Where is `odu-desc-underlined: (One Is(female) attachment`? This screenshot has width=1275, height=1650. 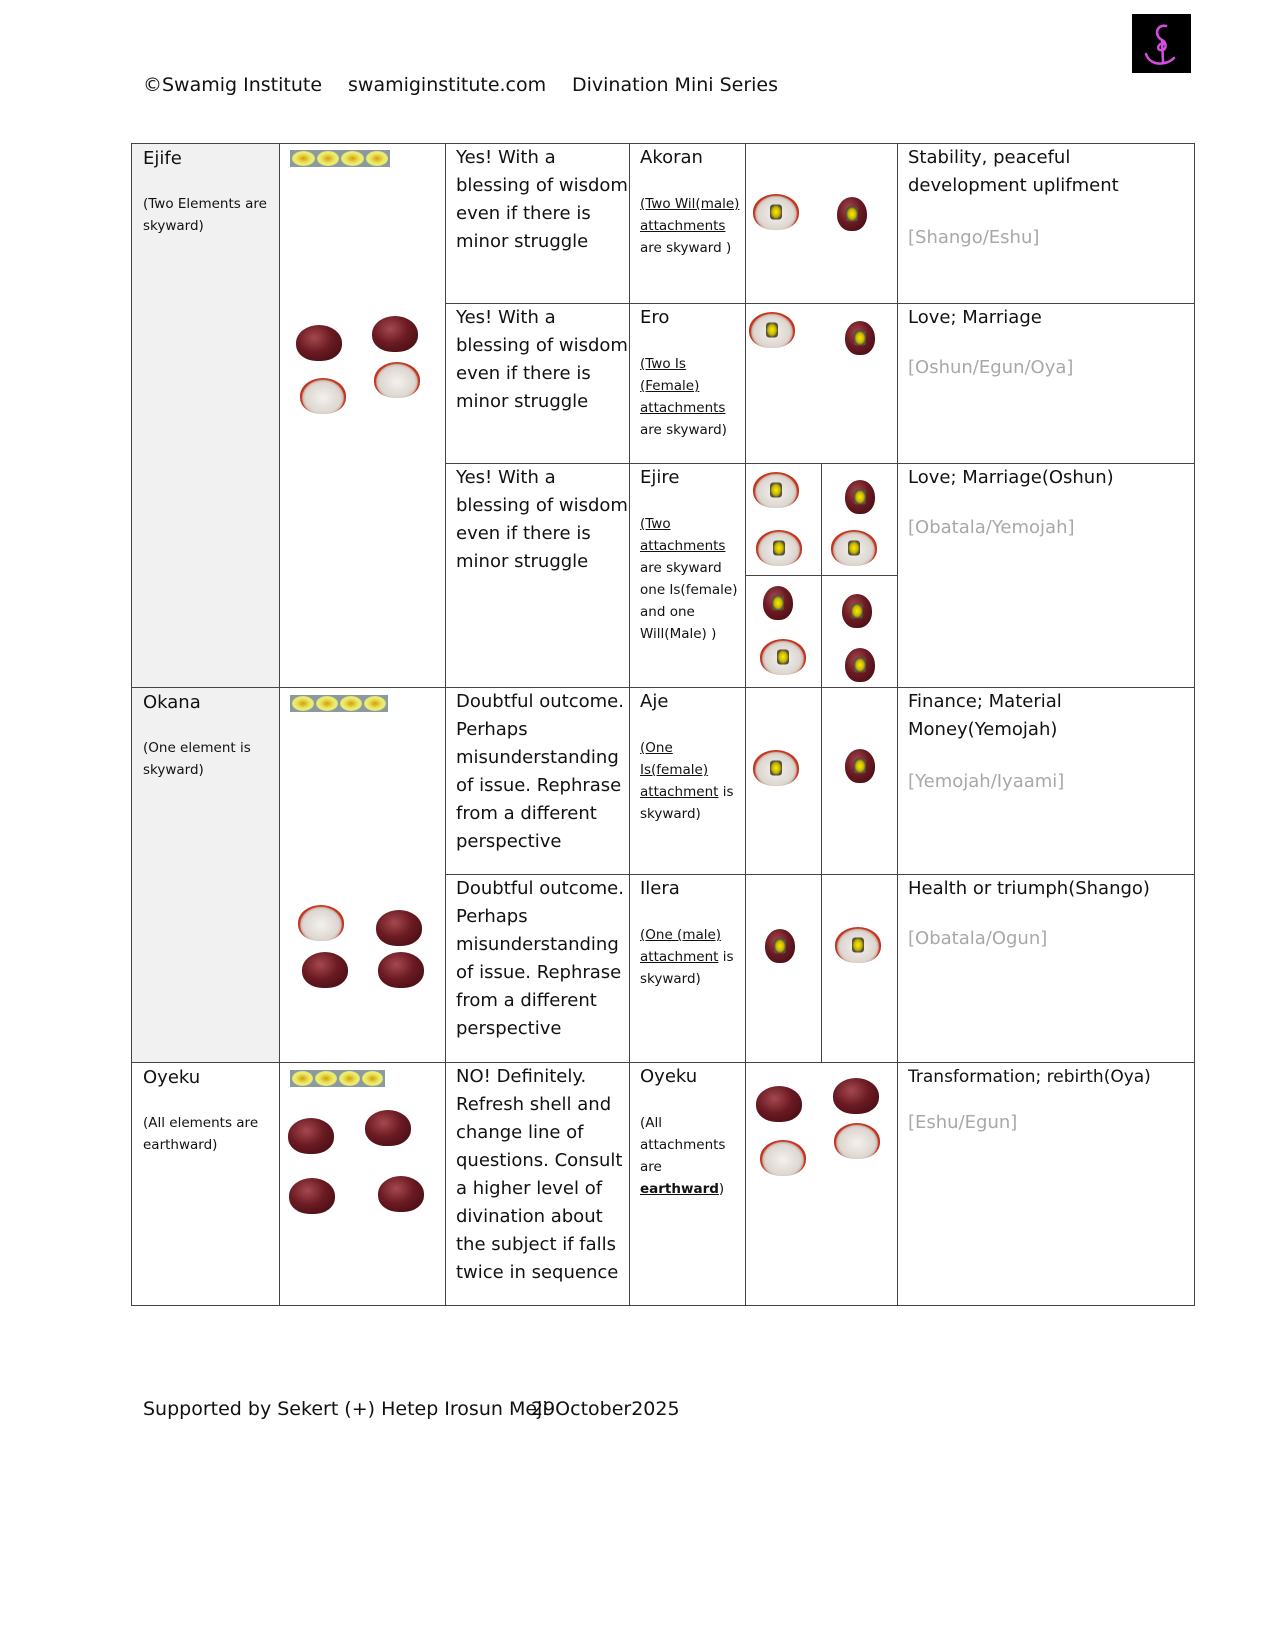
odu-desc-underlined: (One Is(female) attachment is located at coordinates (679, 770).